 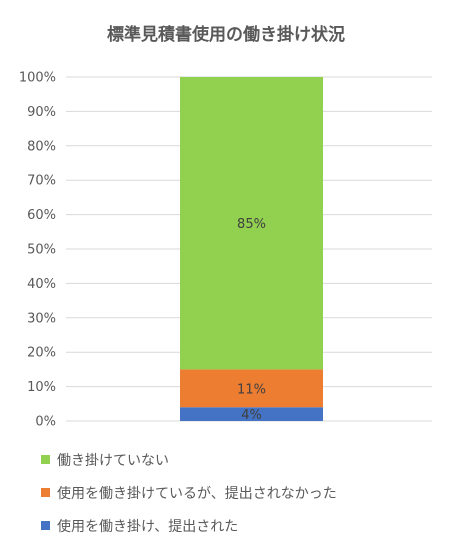 I want to click on y-tick-label: 50%, so click(x=41, y=250).